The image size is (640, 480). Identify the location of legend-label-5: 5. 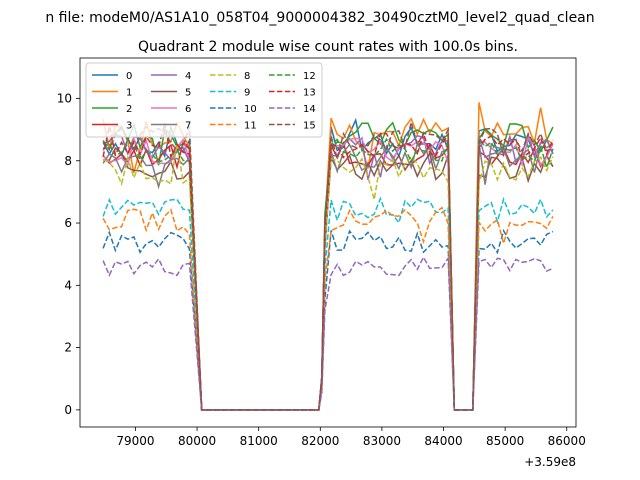
(188, 93).